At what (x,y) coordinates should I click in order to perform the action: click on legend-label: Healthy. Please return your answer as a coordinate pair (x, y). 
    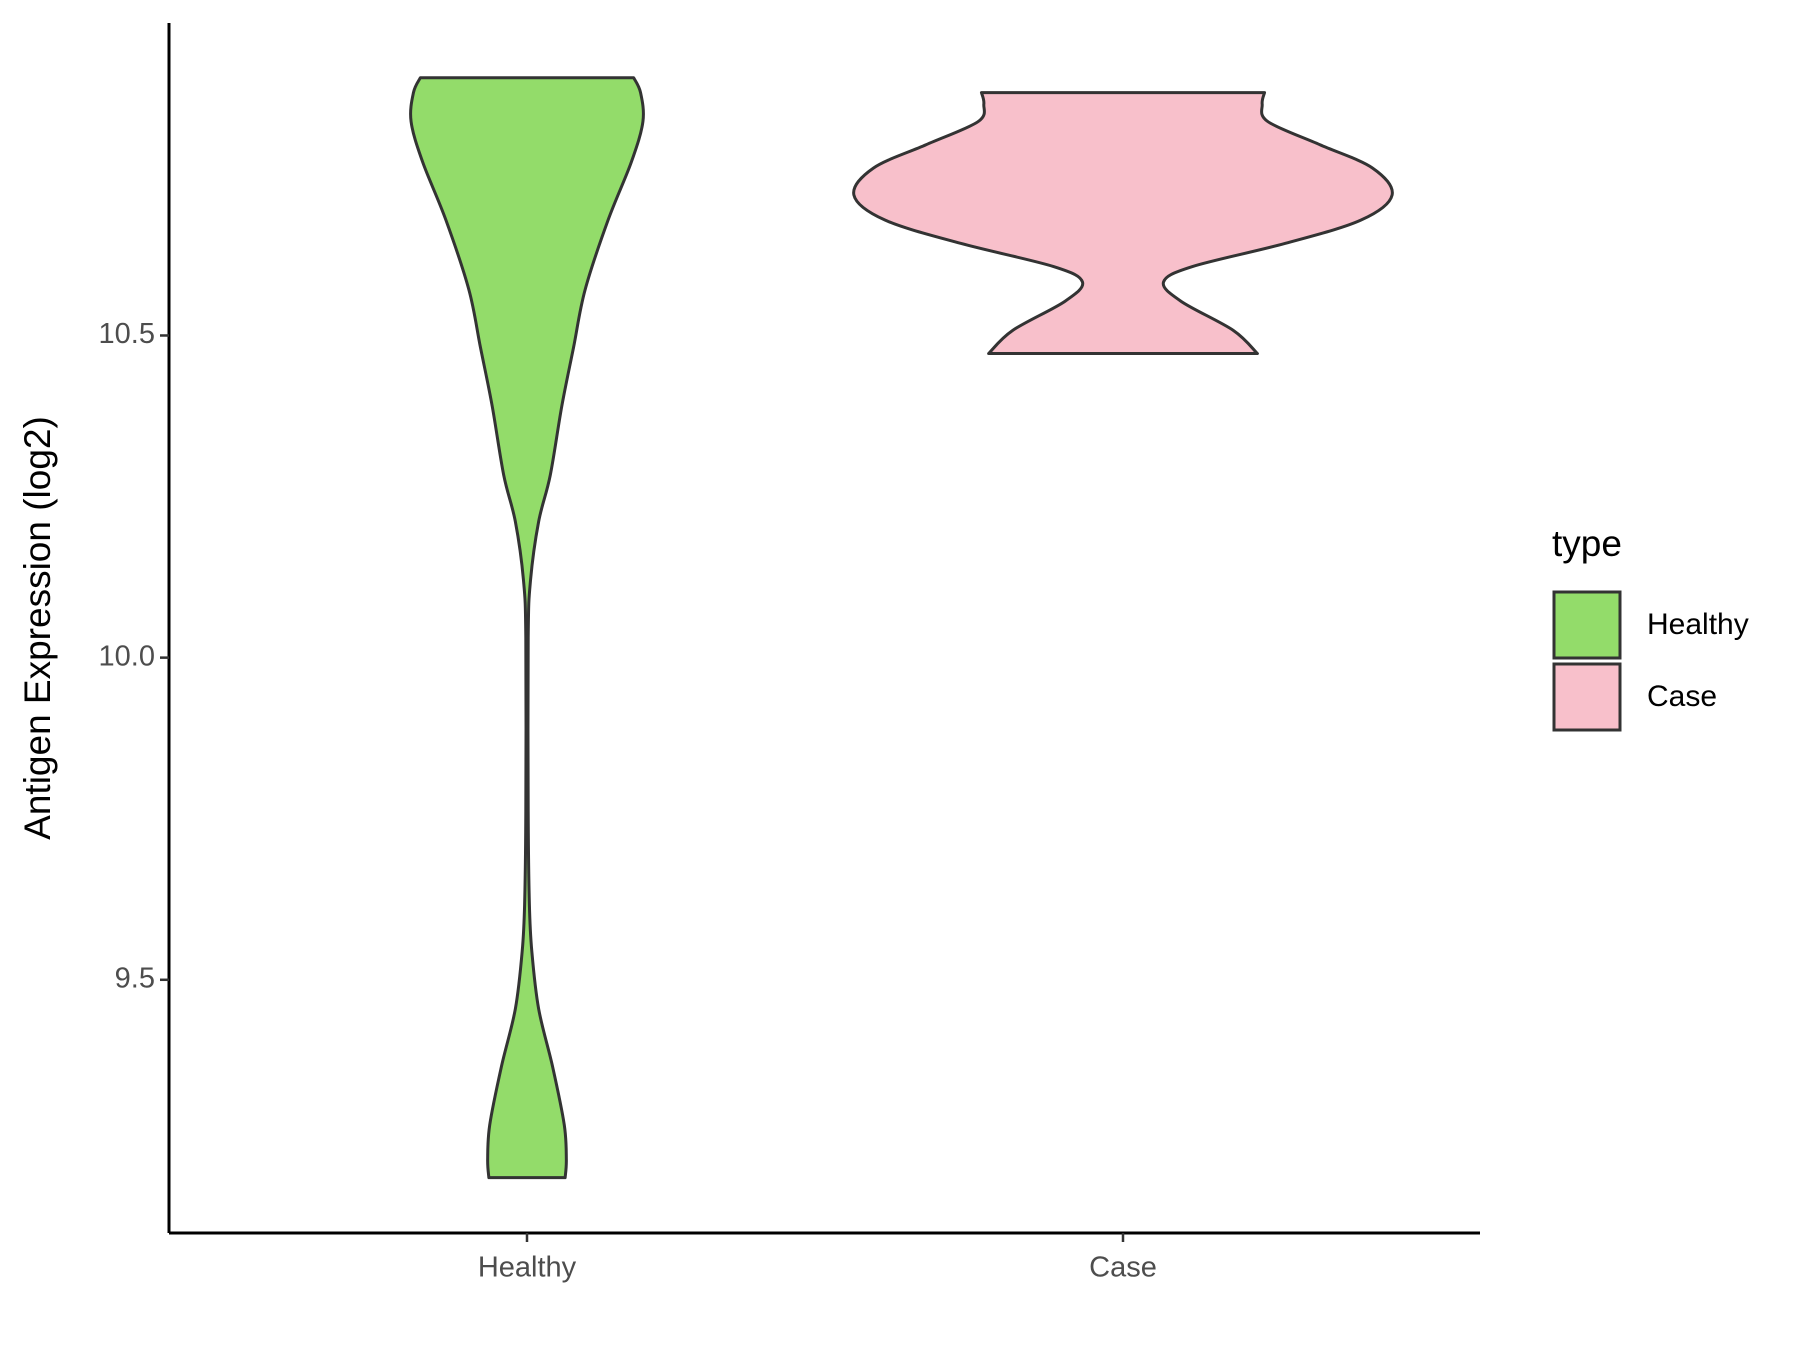
    Looking at the image, I should click on (1698, 624).